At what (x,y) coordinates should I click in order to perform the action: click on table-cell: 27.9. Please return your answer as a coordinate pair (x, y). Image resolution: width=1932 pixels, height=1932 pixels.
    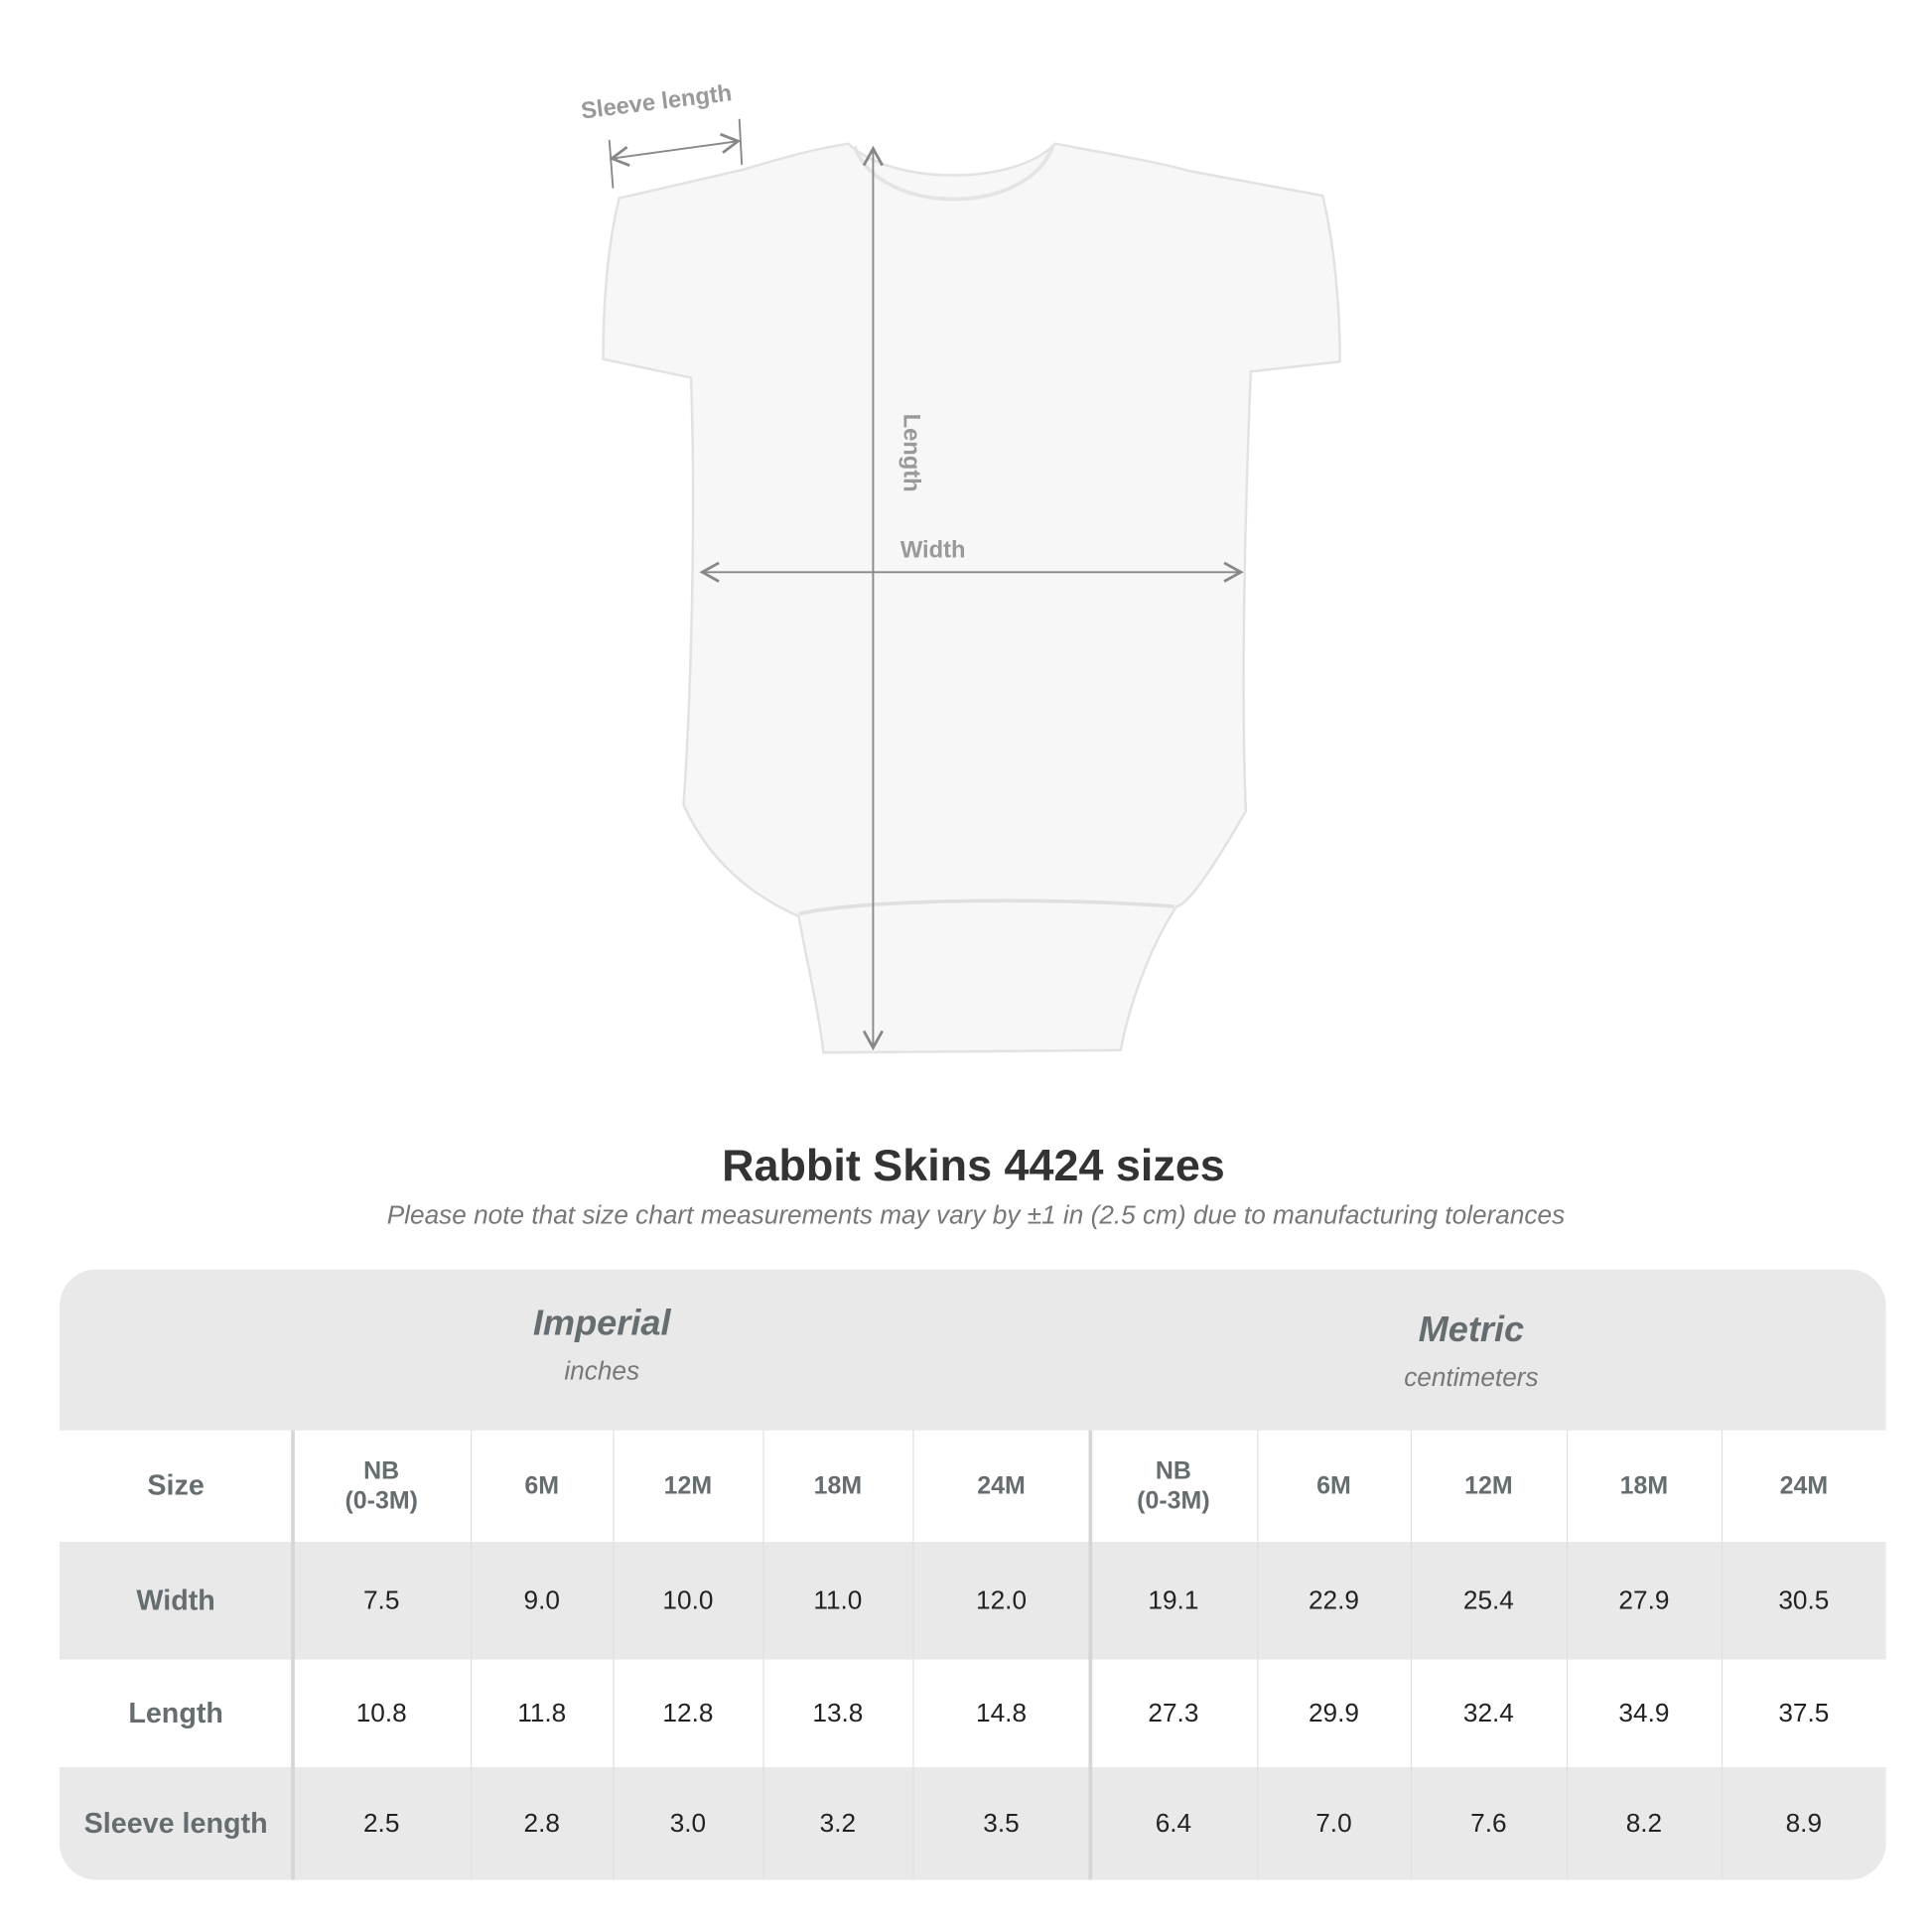
    Looking at the image, I should click on (1644, 1600).